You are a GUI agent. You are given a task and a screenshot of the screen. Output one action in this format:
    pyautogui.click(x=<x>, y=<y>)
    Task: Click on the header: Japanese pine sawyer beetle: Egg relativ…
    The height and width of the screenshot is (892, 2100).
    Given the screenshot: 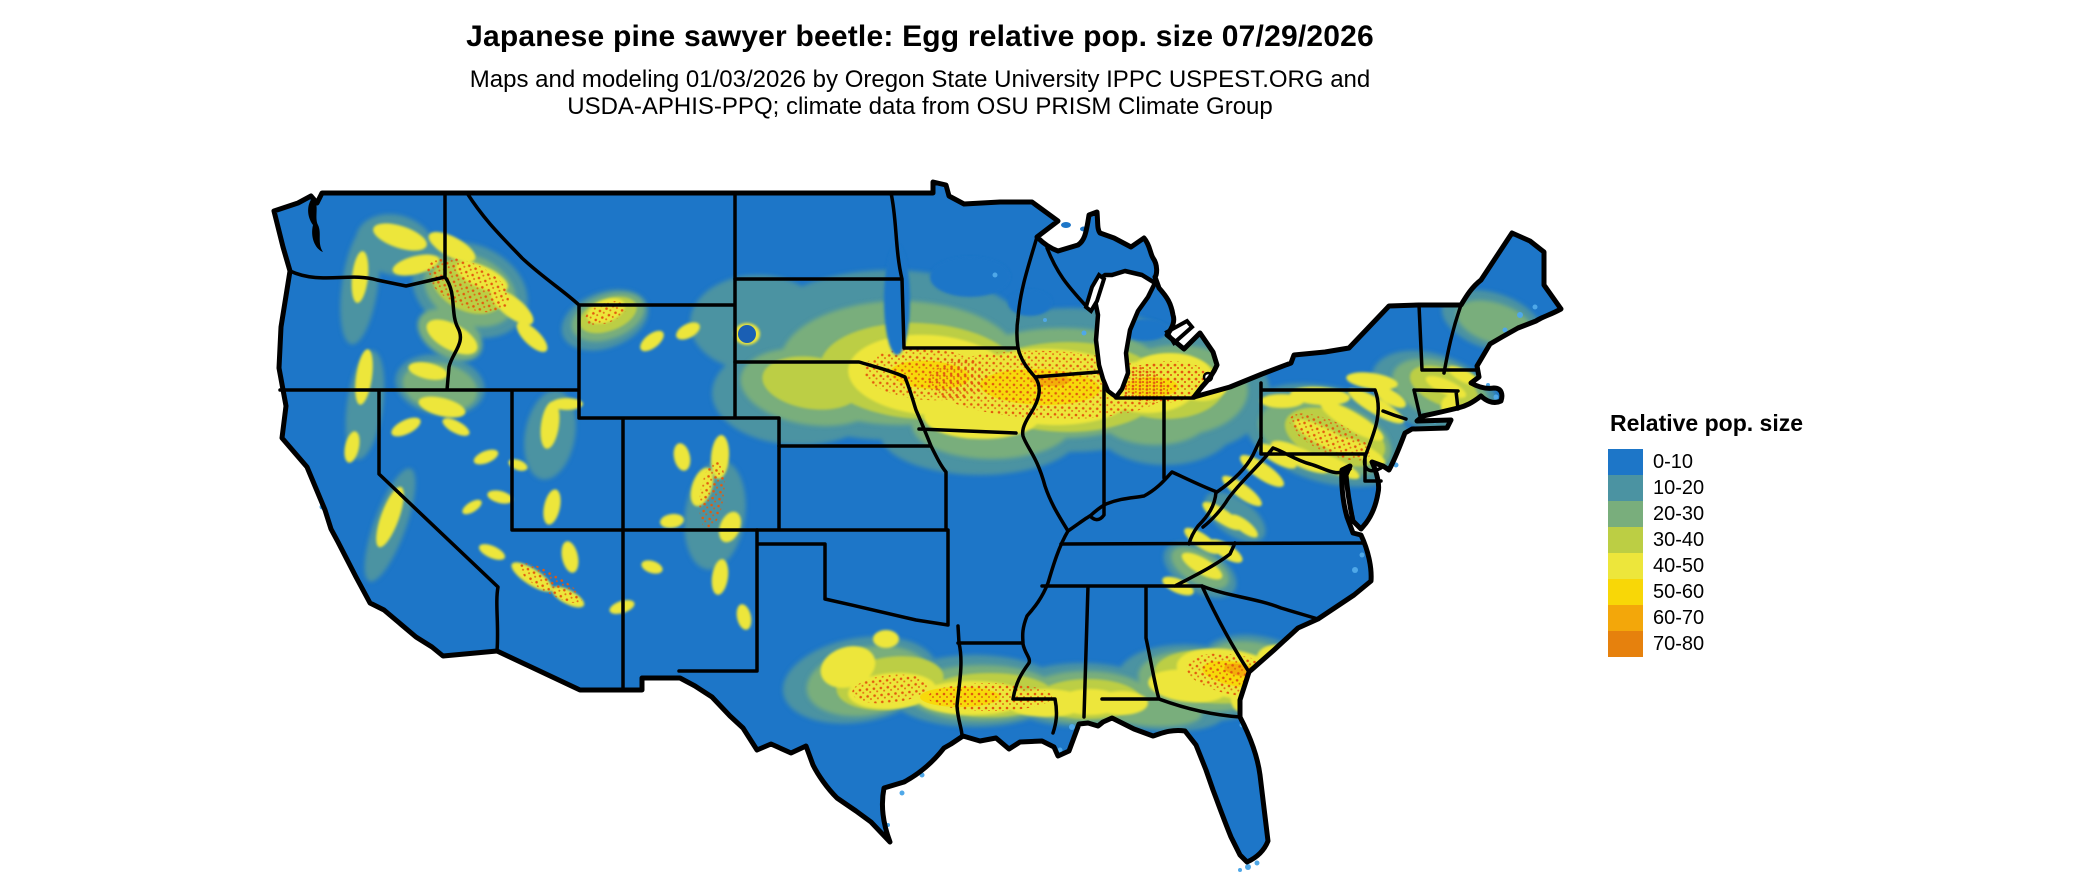 What is the action you would take?
    pyautogui.click(x=920, y=60)
    